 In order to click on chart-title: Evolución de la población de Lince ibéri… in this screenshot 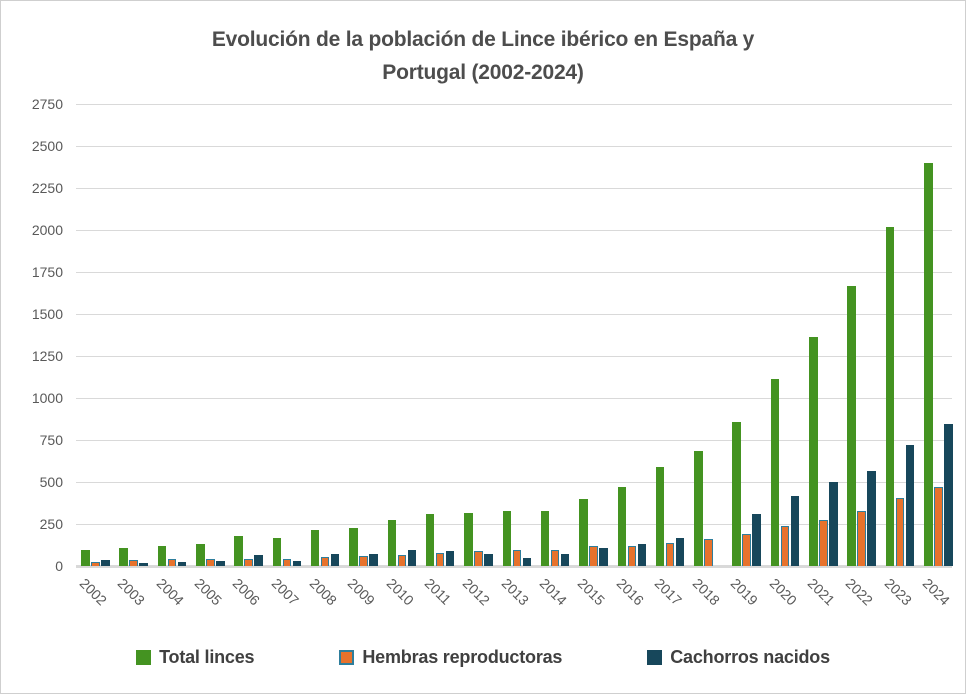, I will do `click(483, 56)`.